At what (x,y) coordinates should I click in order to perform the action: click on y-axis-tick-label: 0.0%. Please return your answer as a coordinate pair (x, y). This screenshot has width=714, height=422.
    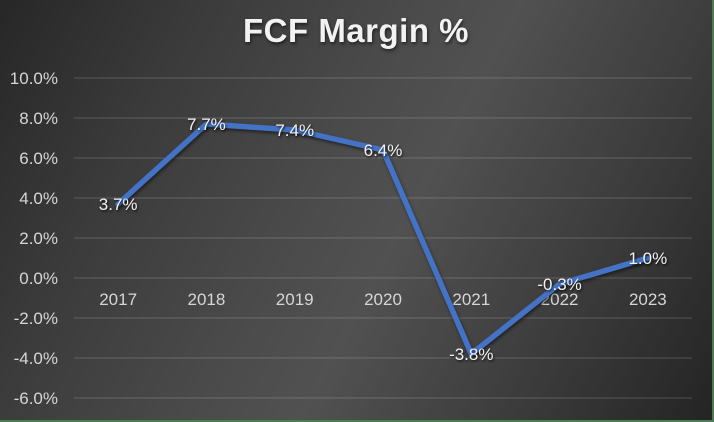
    Looking at the image, I should click on (38, 278).